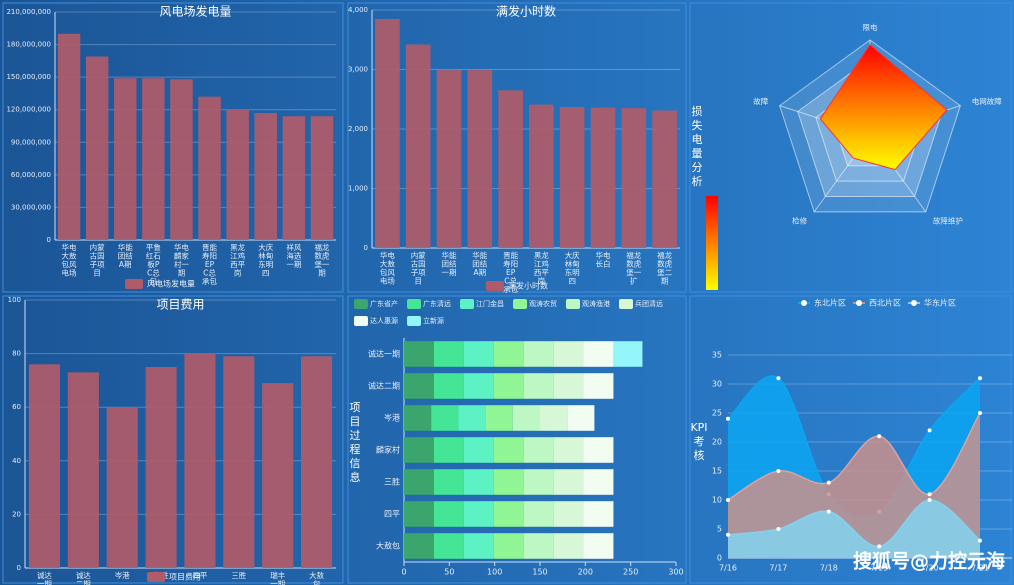  Describe the element at coordinates (392, 482) in the screenshot. I see `y-tick-label: 三胜` at that location.